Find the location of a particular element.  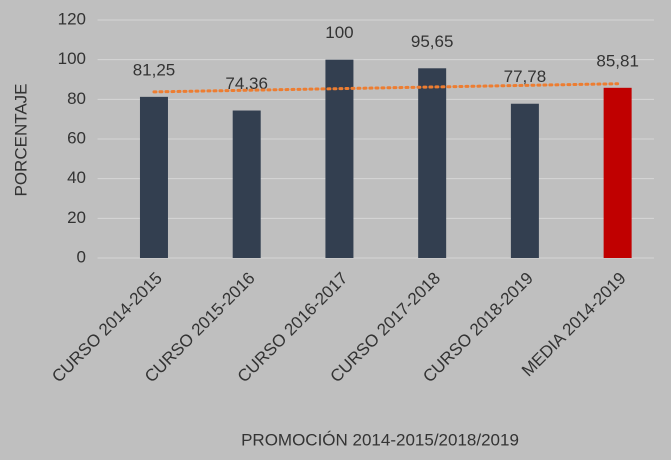

trendline is located at coordinates (386, 88).